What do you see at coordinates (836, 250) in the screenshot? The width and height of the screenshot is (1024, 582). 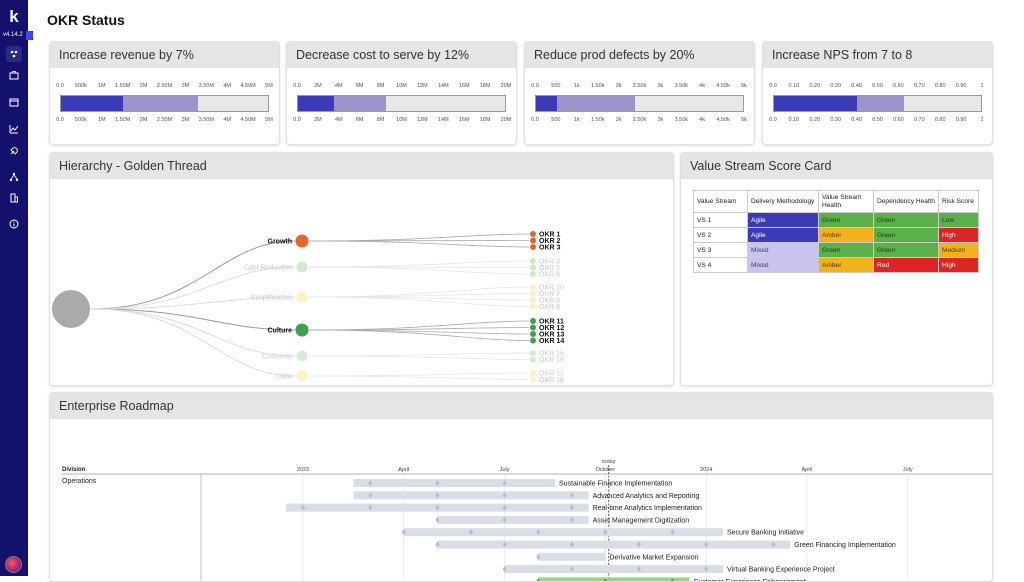 I see `scorecard-row: VS 3 Mixed Green Green Medium` at bounding box center [836, 250].